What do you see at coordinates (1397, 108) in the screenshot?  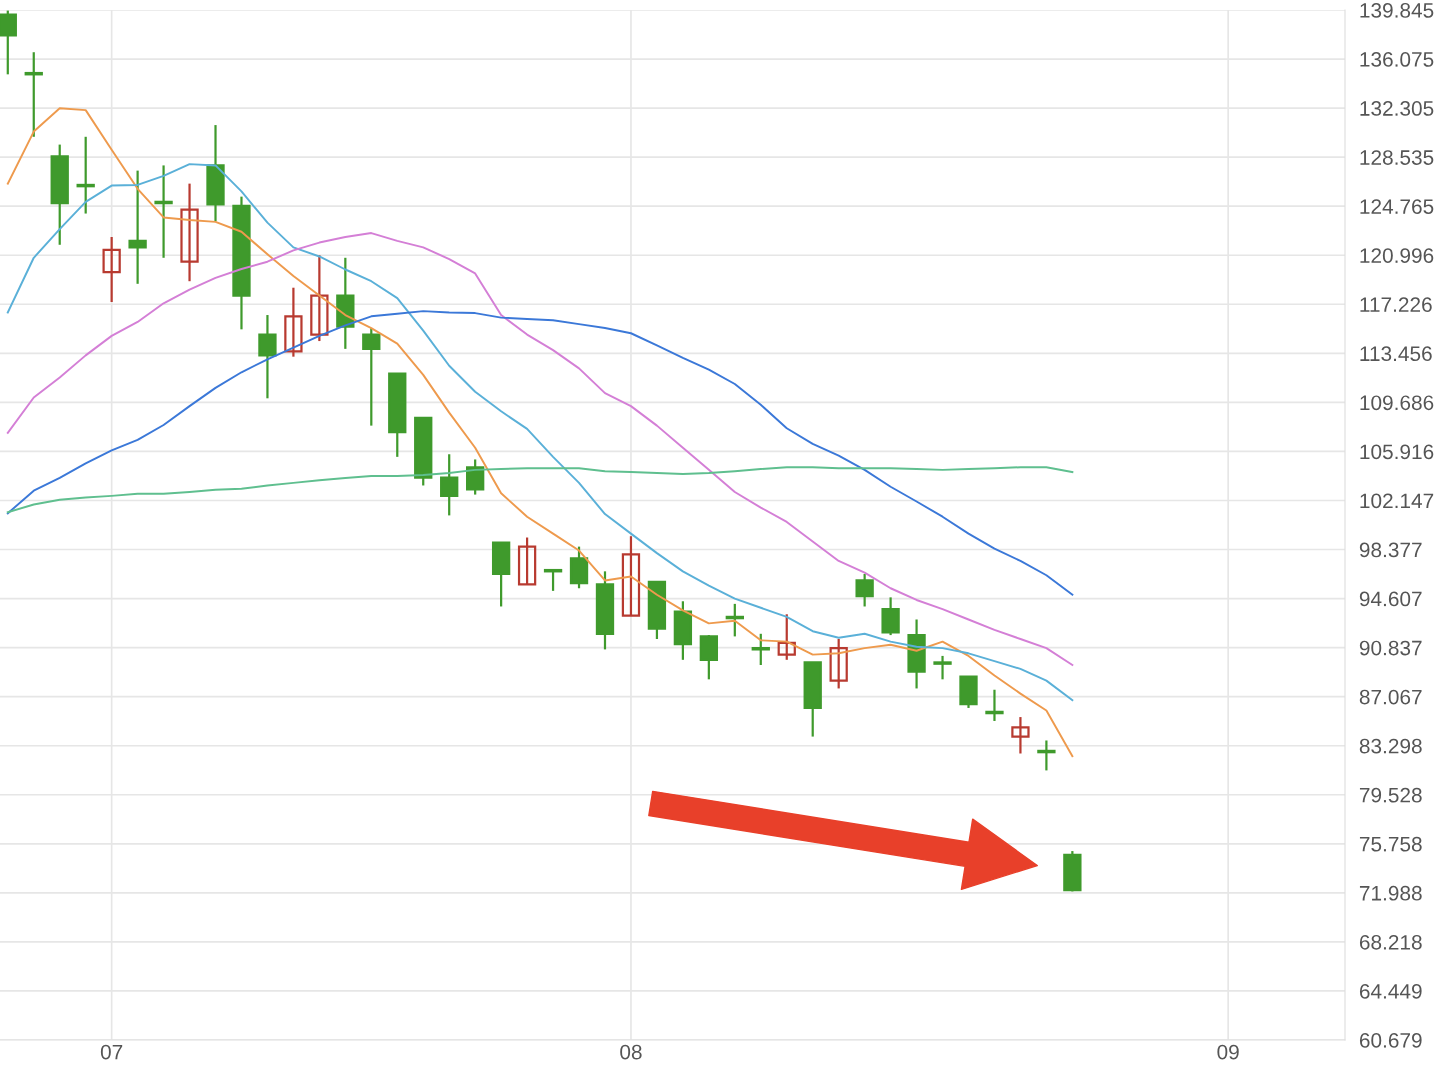 I see `y-tick-label: 132.305` at bounding box center [1397, 108].